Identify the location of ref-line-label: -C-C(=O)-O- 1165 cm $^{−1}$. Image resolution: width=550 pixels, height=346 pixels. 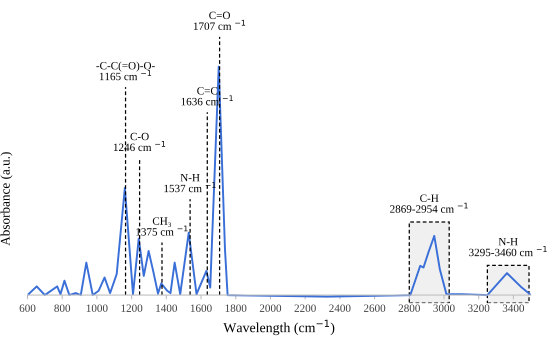
(125, 71).